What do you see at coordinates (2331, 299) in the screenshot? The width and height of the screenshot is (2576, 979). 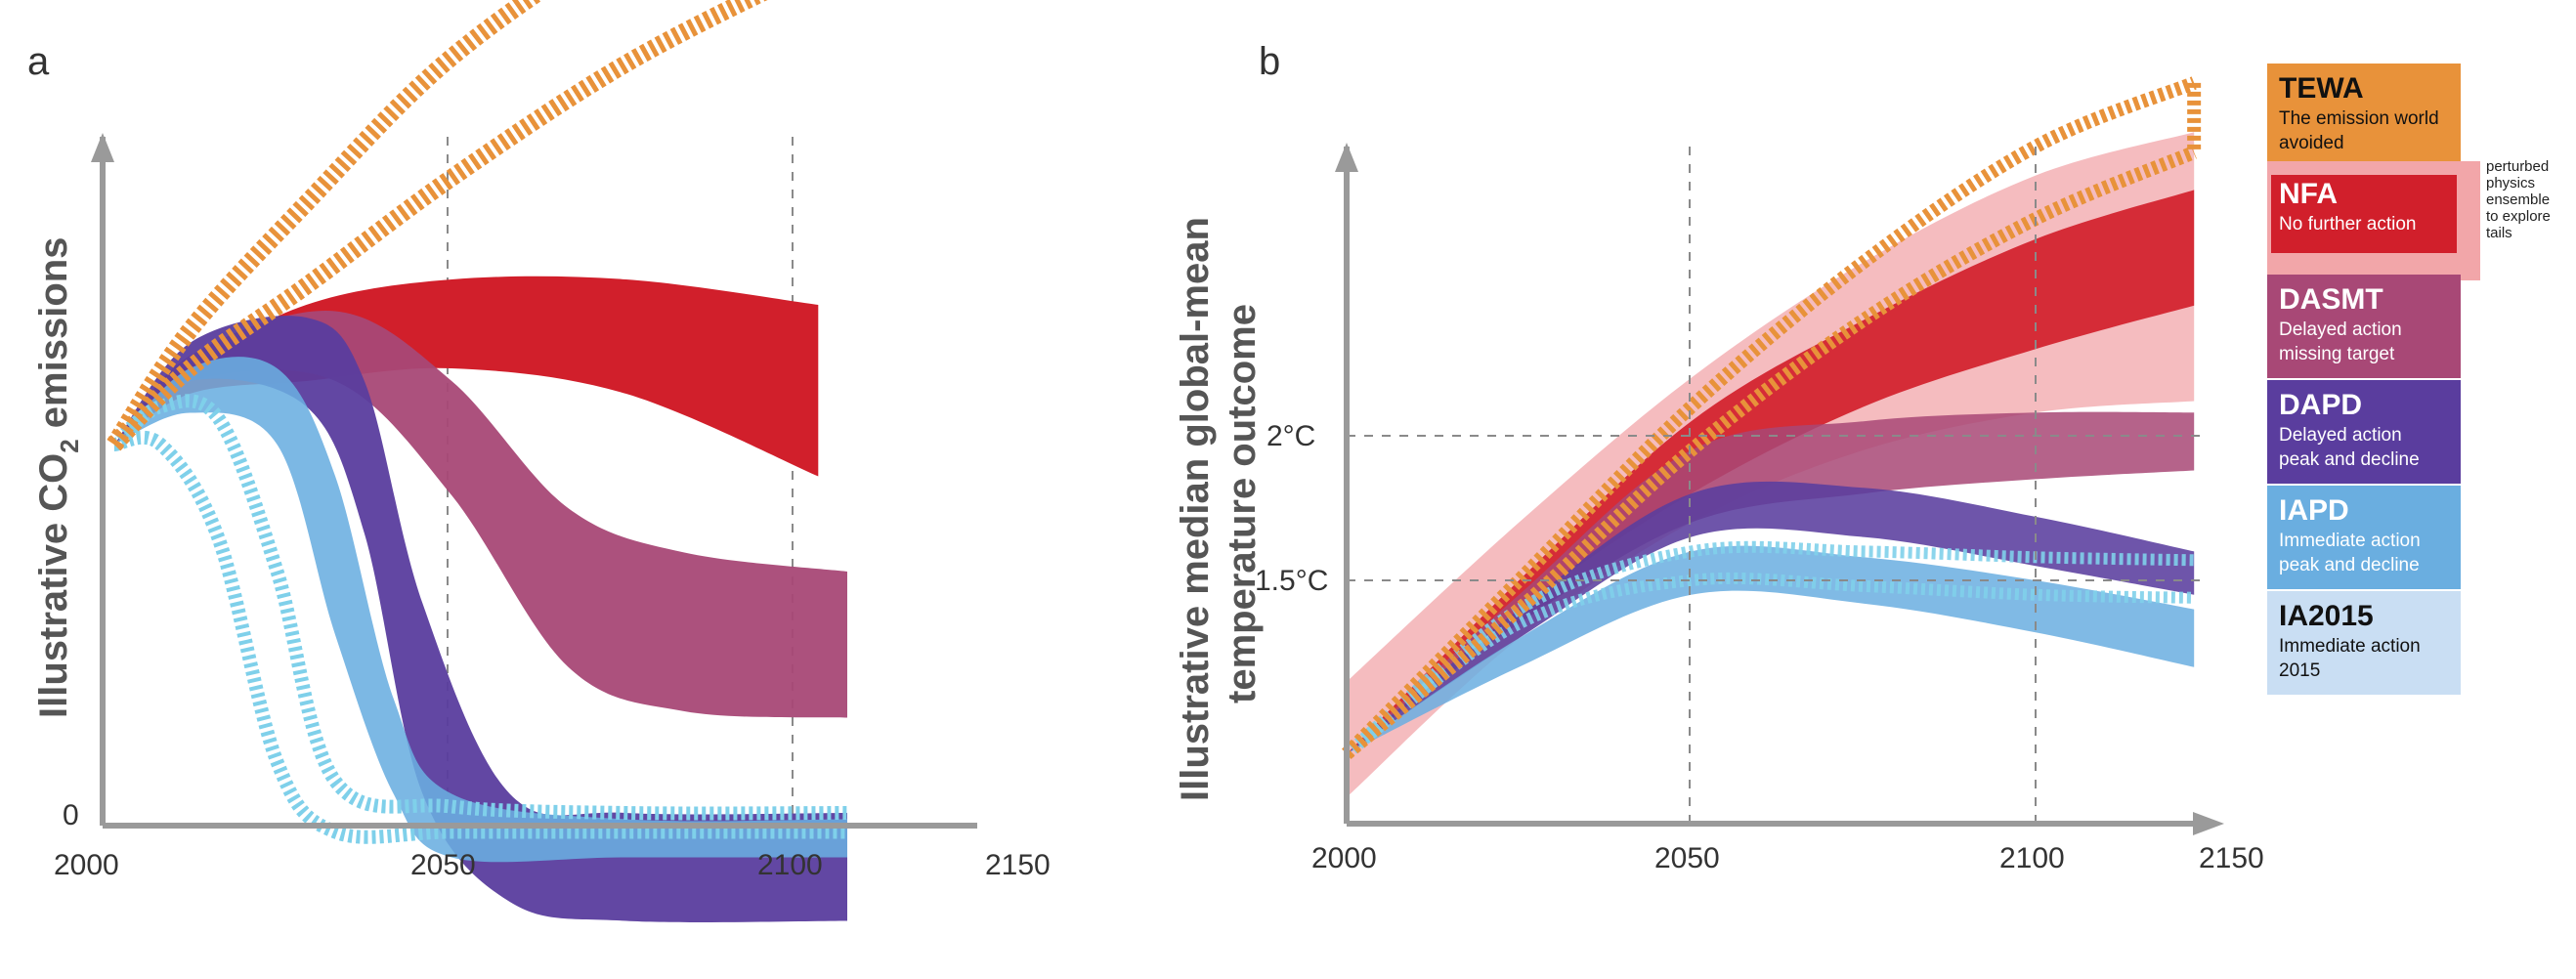 I see `legend-title-dasmt: DASMT` at bounding box center [2331, 299].